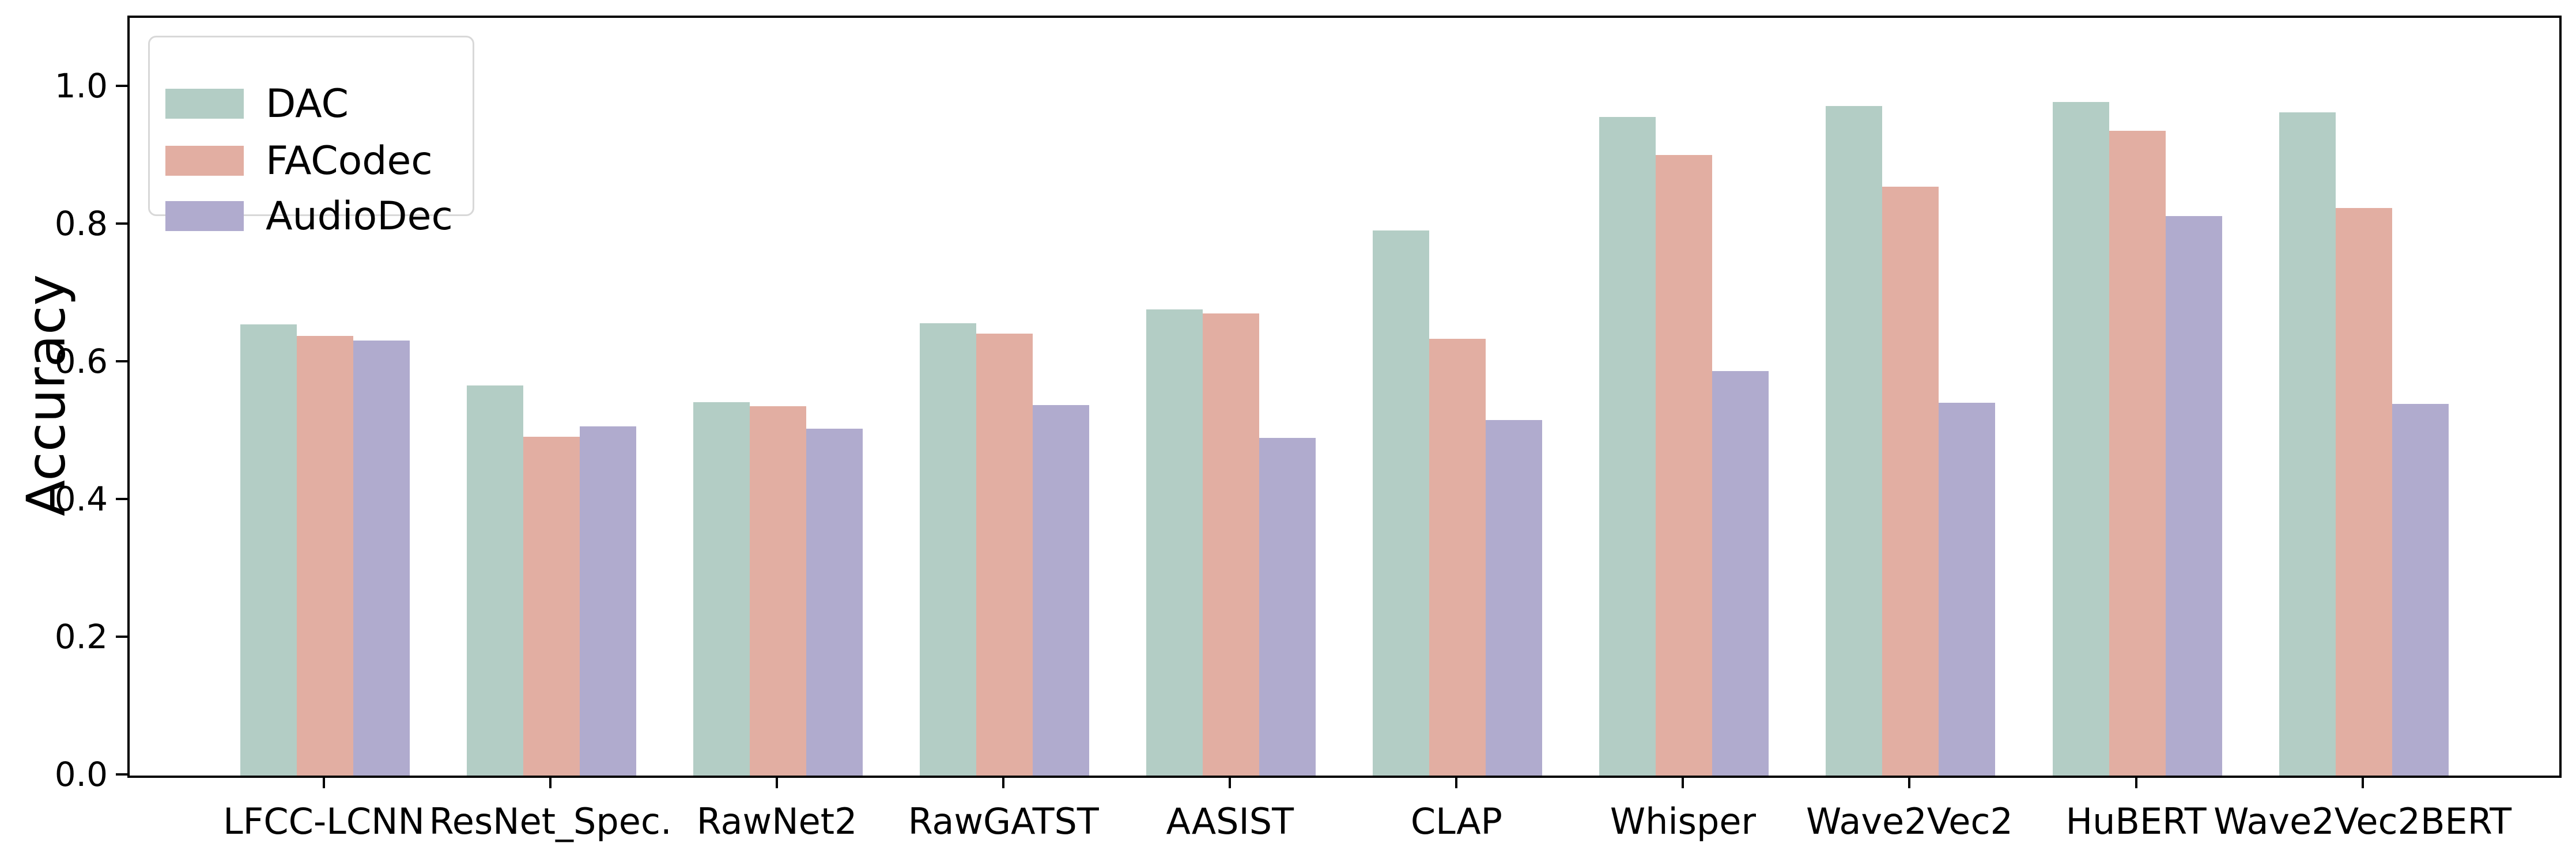 The width and height of the screenshot is (2576, 847). What do you see at coordinates (1456, 821) in the screenshot?
I see `x-tick-label: CLAP` at bounding box center [1456, 821].